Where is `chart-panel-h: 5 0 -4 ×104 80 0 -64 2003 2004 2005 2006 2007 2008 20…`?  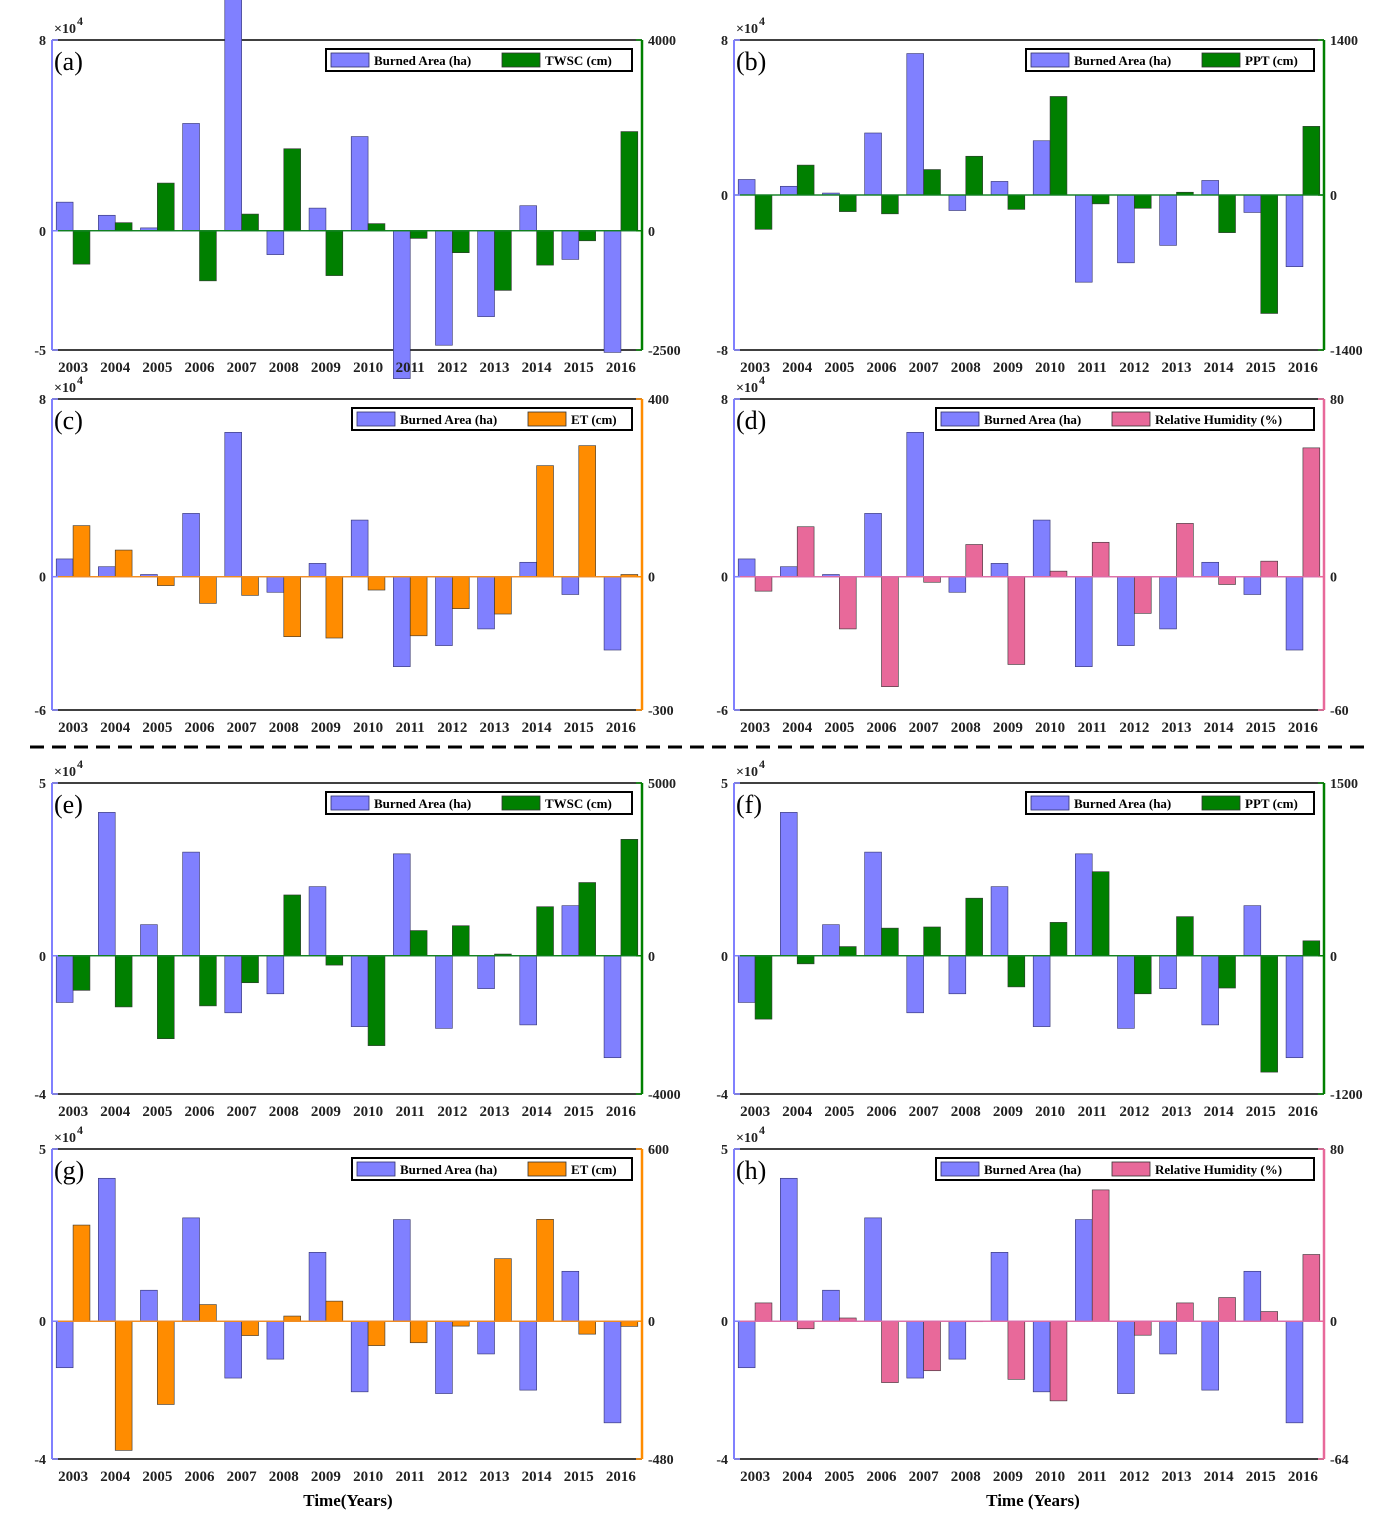 chart-panel-h: 5 0 -4 ×104 80 0 -64 2003 2004 2005 2006 2007 2008 20… is located at coordinates (1032, 1304).